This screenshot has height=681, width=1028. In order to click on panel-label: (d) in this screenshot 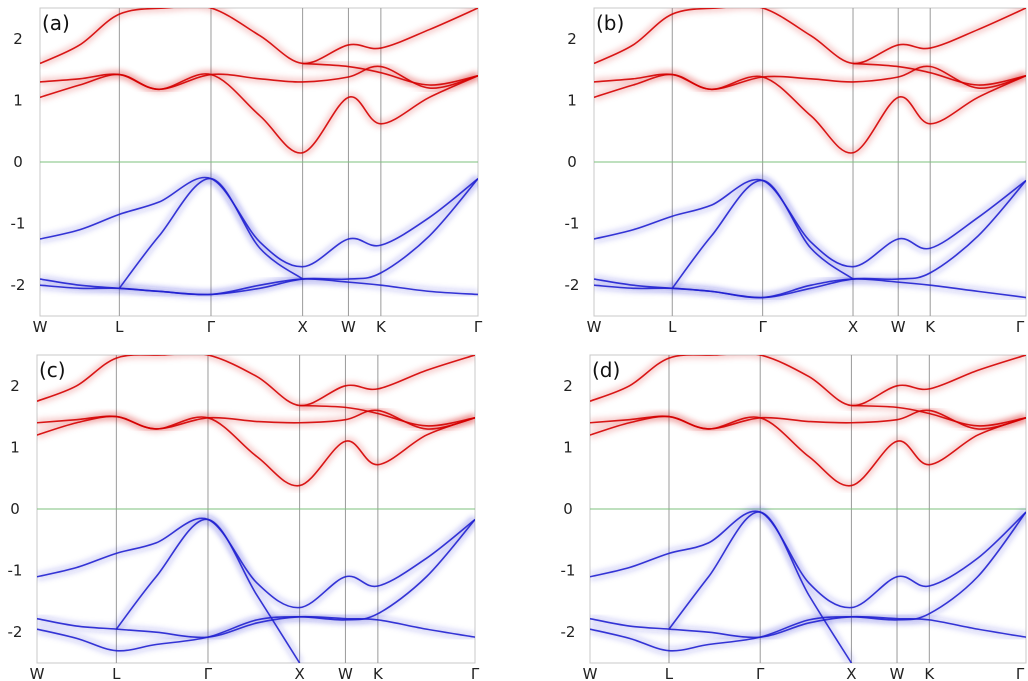, I will do `click(606, 370)`.